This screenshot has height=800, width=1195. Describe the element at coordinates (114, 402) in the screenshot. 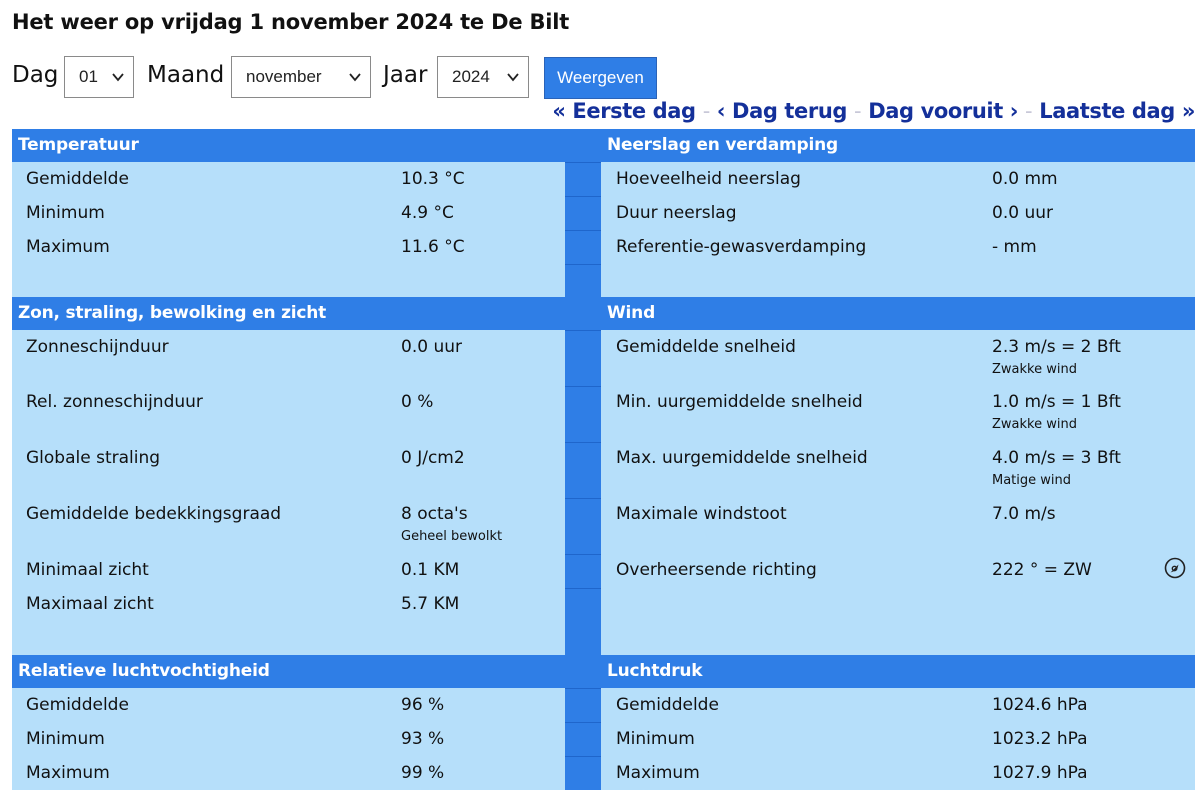

I see `row-label: Rel. zonneschijnduur` at that location.